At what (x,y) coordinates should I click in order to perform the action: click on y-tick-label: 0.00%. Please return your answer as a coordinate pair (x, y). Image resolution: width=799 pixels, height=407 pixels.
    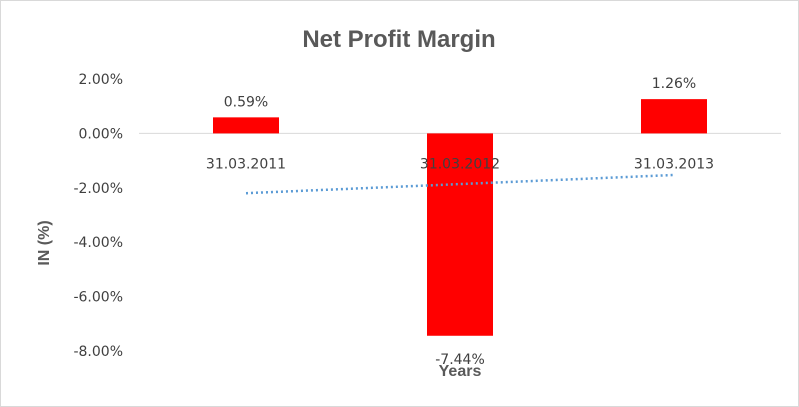
    Looking at the image, I should click on (101, 134).